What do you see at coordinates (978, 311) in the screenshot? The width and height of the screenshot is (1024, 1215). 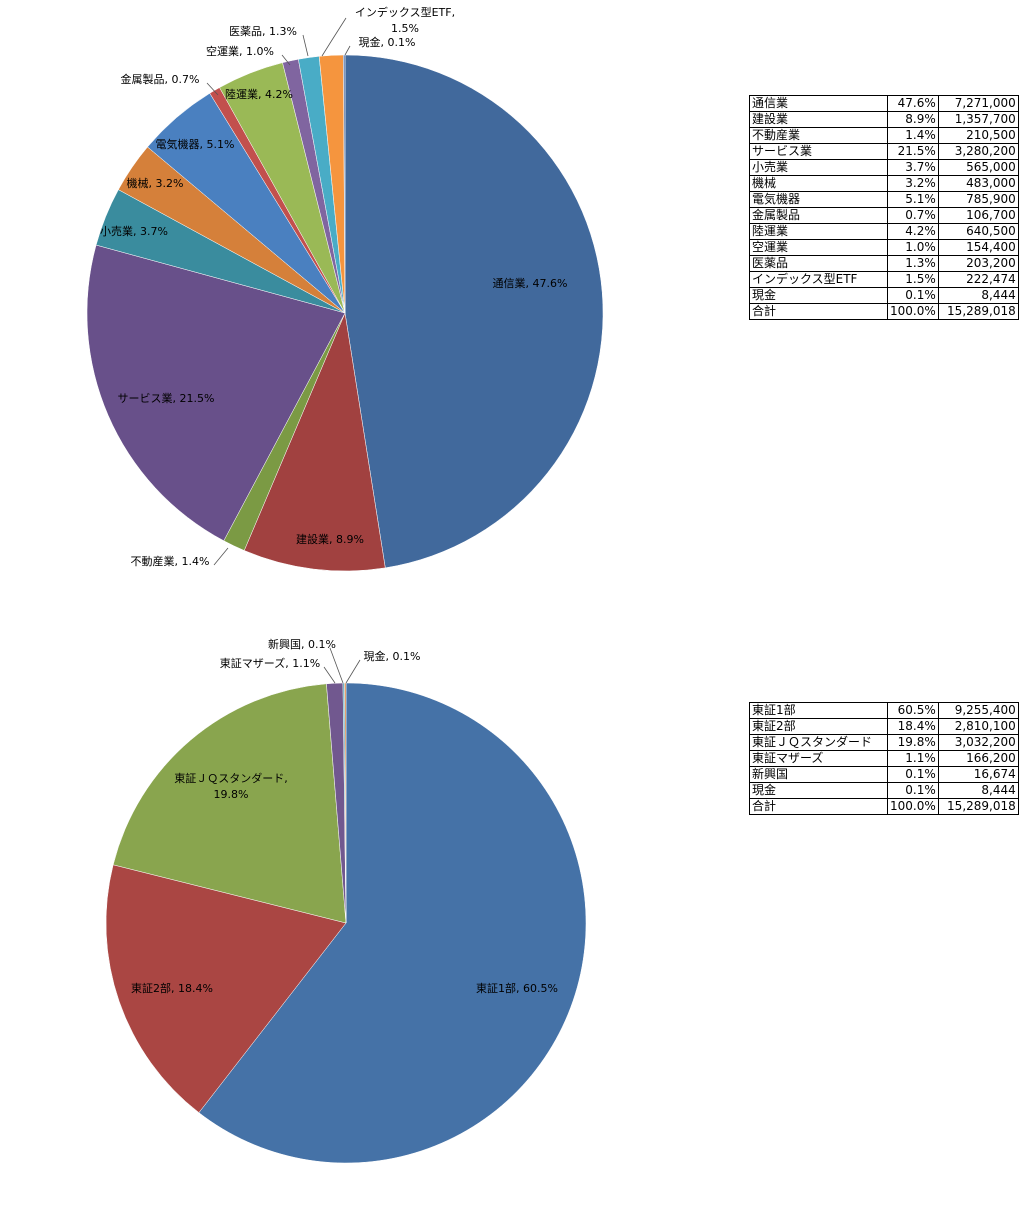 I see `sector-table-amount-cell: 15,289,018` at bounding box center [978, 311].